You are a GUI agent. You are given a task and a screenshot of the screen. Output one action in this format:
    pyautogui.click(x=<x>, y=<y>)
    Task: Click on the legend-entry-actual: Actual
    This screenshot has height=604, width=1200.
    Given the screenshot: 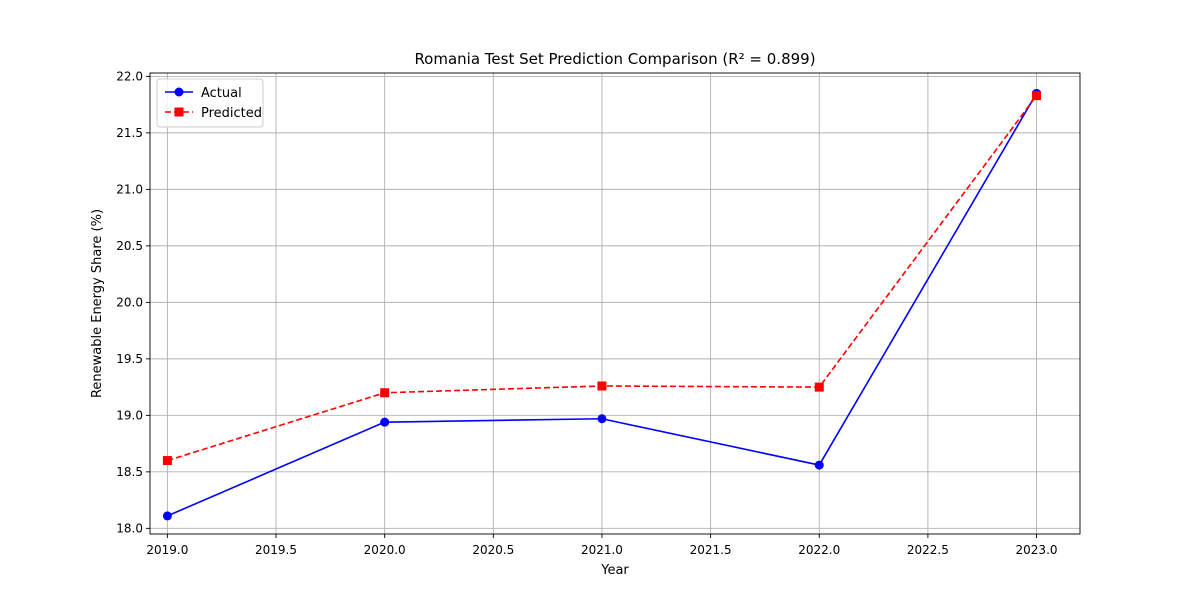 What is the action you would take?
    pyautogui.click(x=203, y=93)
    